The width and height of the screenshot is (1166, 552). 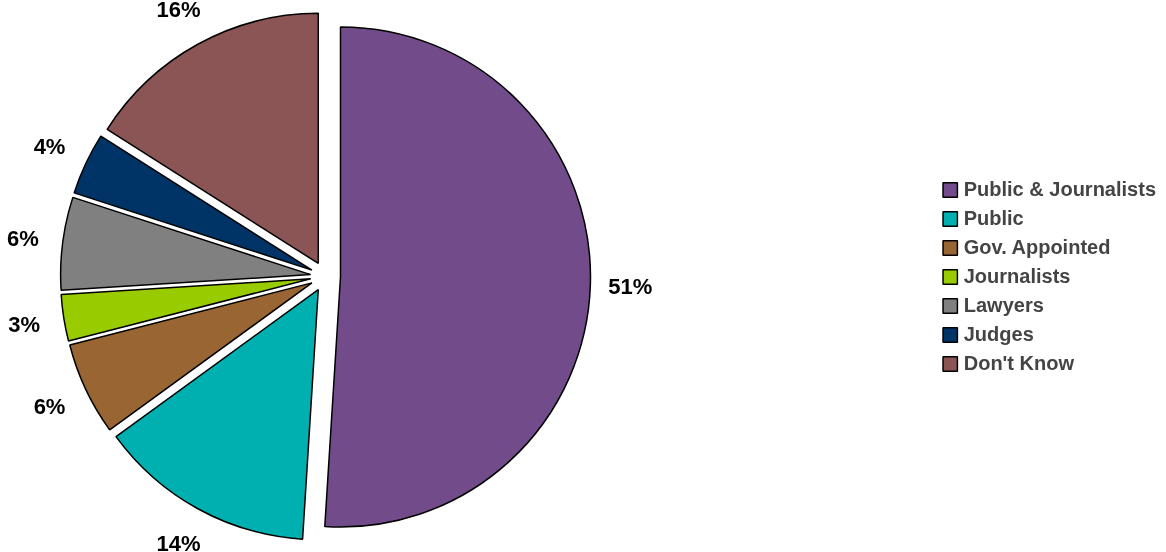 What do you see at coordinates (178, 11) in the screenshot?
I see `data-label: 16%` at bounding box center [178, 11].